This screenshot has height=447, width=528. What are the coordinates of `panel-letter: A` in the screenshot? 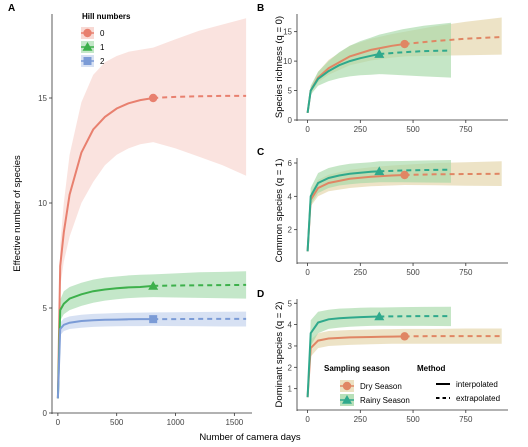 It's located at (11, 8).